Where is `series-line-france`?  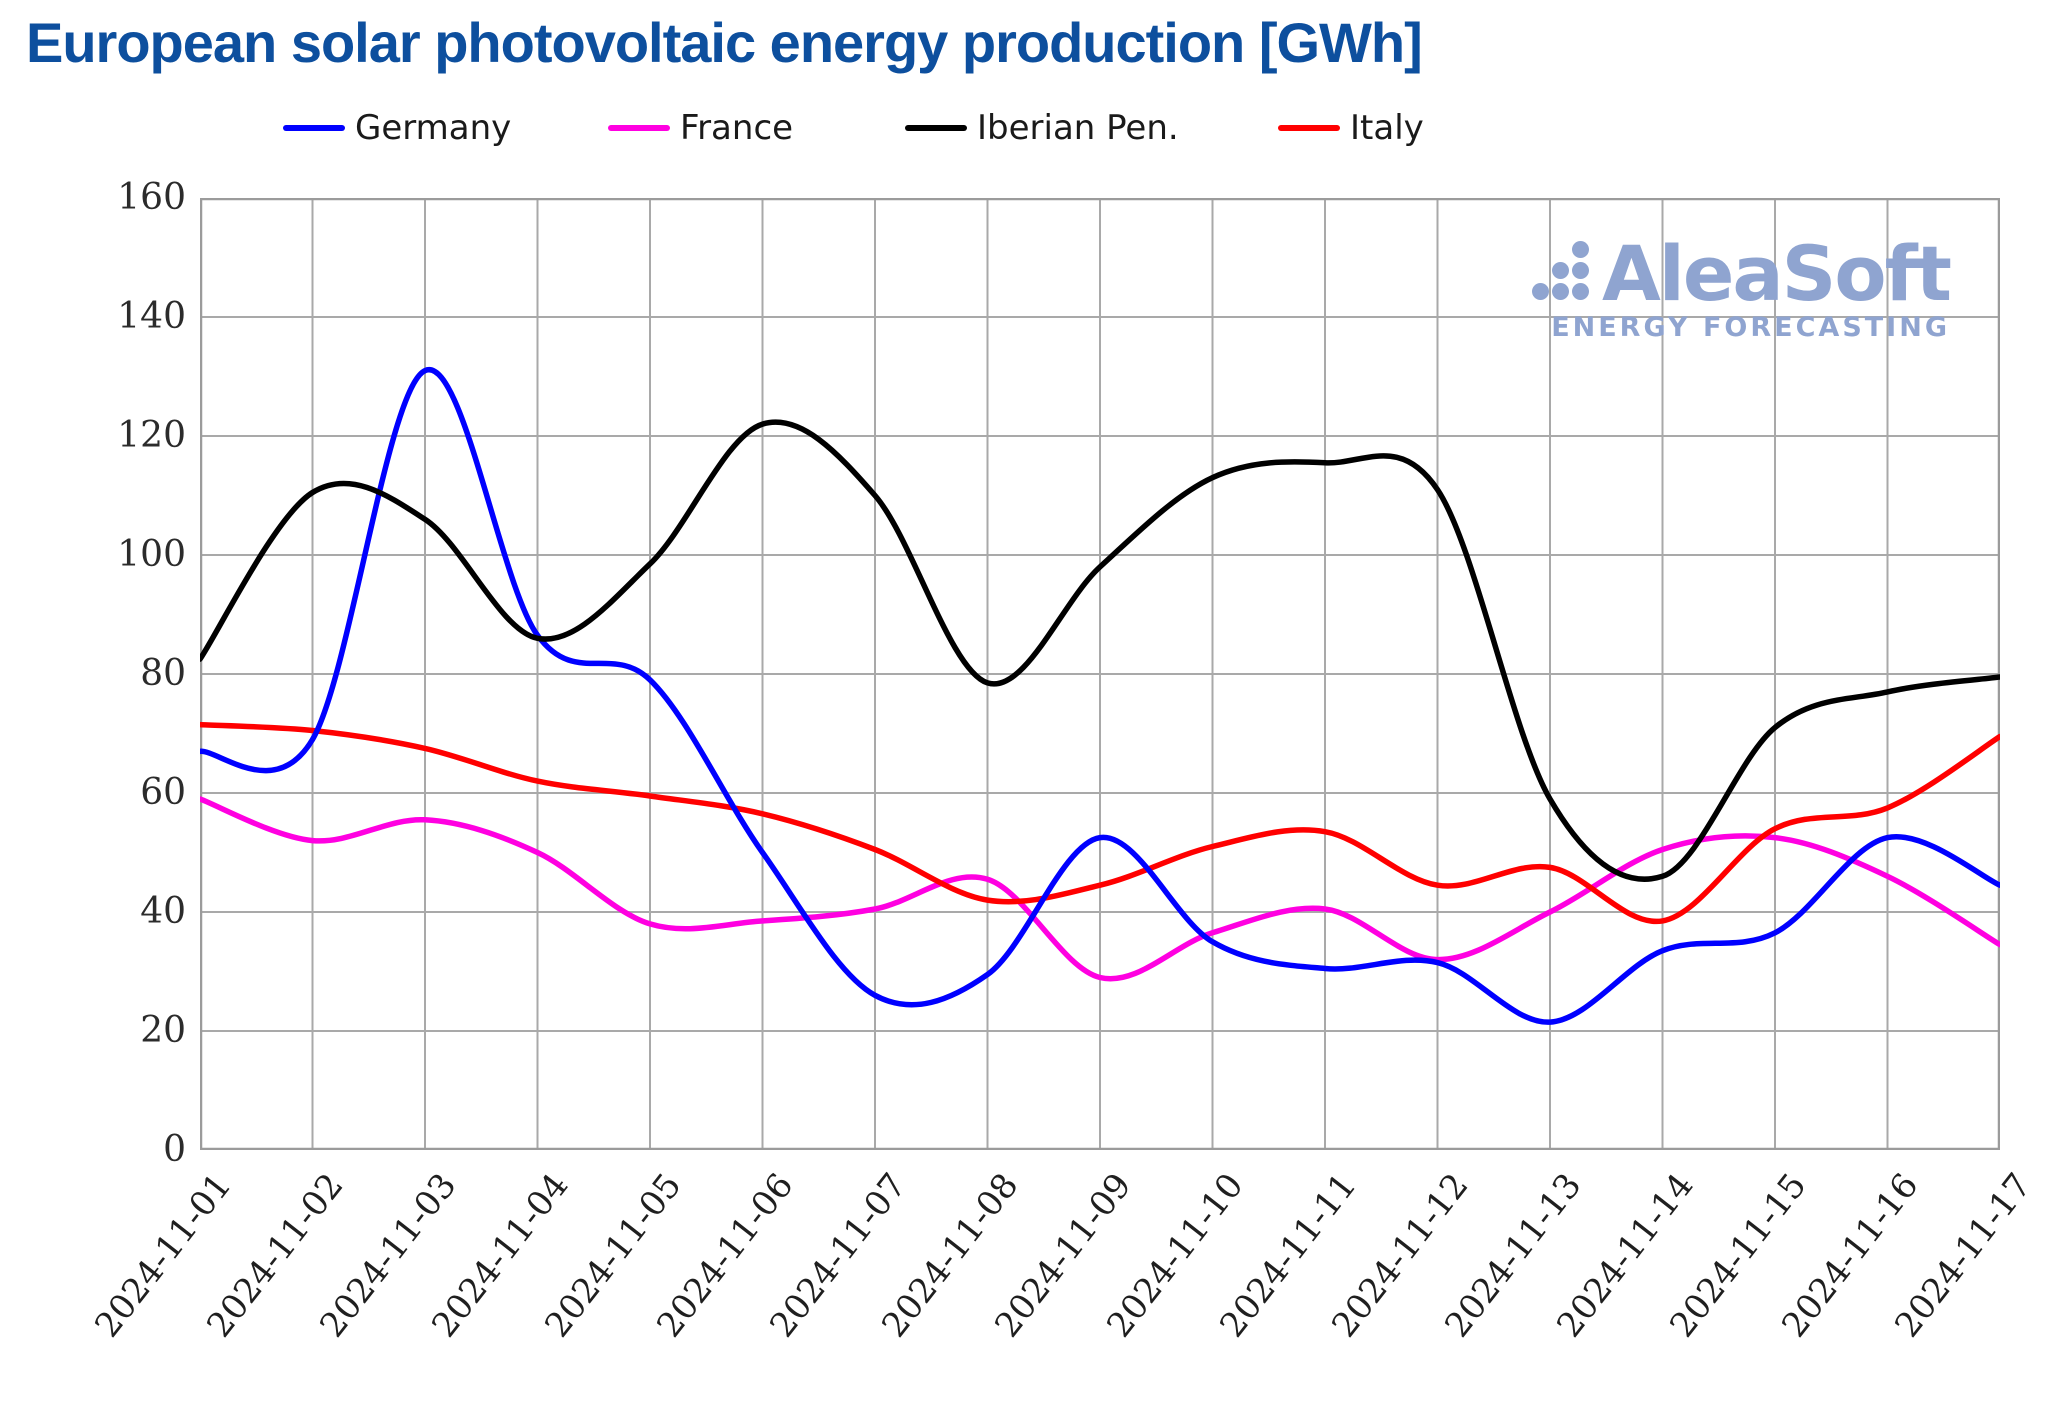 series-line-france is located at coordinates (1100, 889).